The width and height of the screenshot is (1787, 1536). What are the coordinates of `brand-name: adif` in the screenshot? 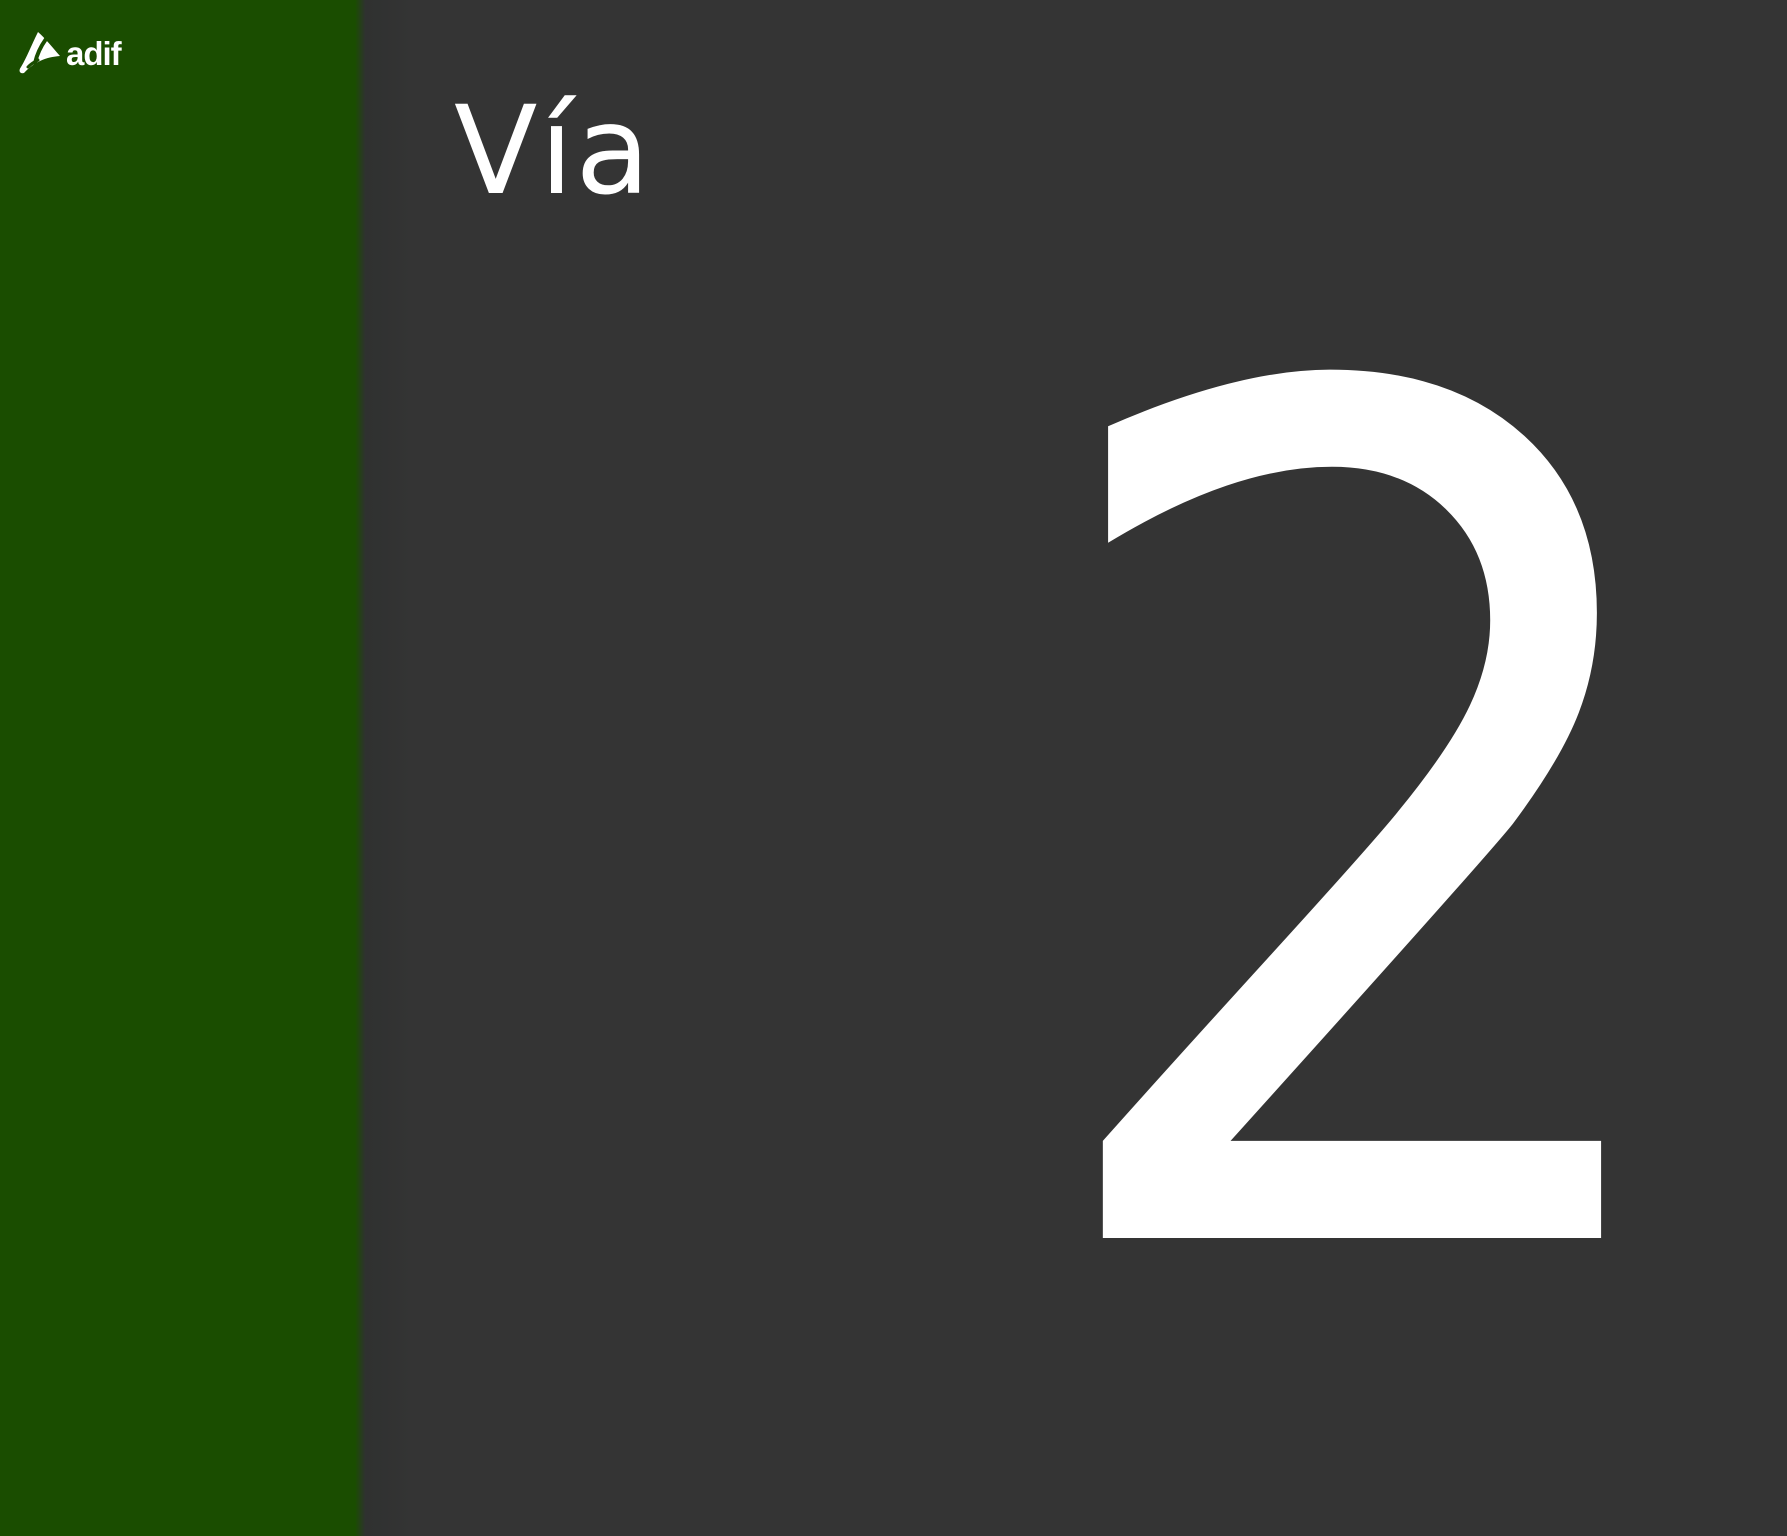 It's located at (94, 53).